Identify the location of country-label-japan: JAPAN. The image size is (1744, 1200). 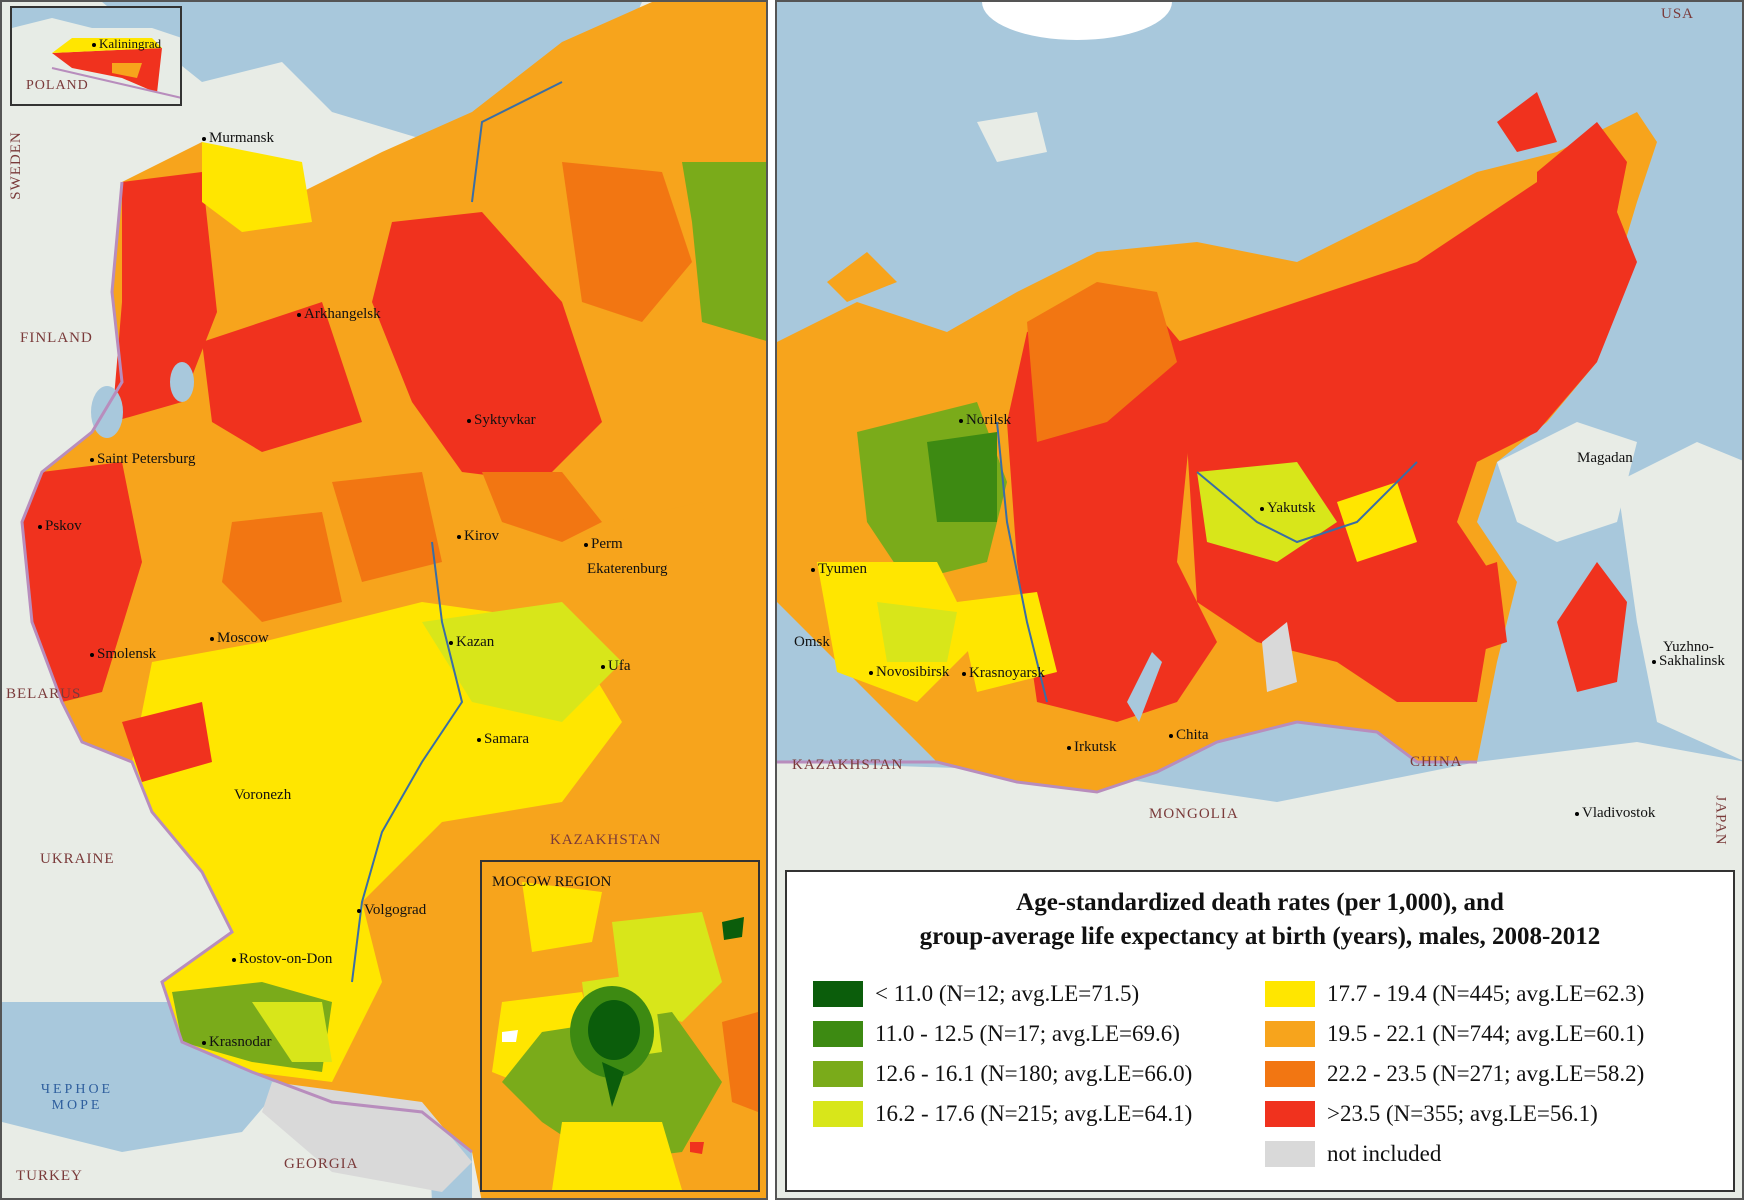
(1720, 820).